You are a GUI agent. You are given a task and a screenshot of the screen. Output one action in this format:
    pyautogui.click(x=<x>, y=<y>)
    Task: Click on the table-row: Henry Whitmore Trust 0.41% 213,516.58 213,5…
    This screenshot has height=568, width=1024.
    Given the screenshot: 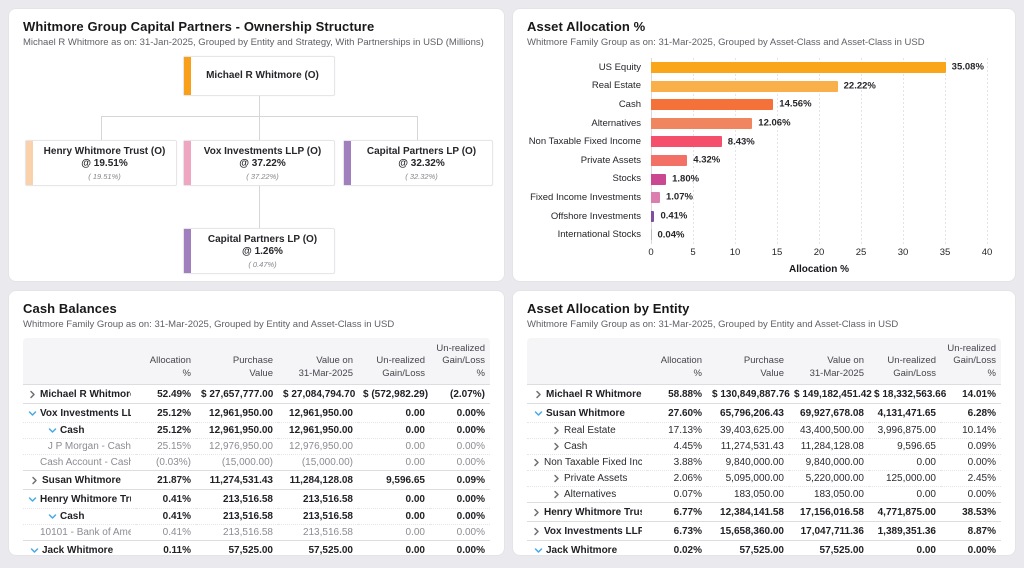 What is the action you would take?
    pyautogui.click(x=256, y=499)
    